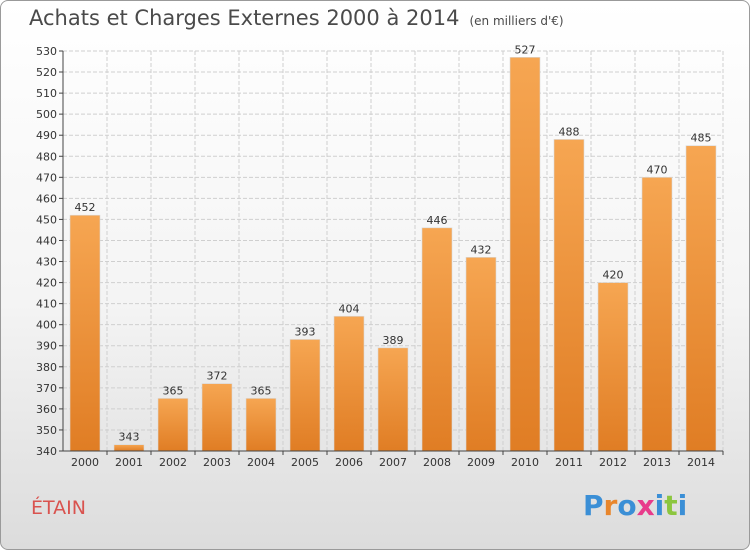 The image size is (750, 550). I want to click on x-tick-label: 2005, so click(305, 462).